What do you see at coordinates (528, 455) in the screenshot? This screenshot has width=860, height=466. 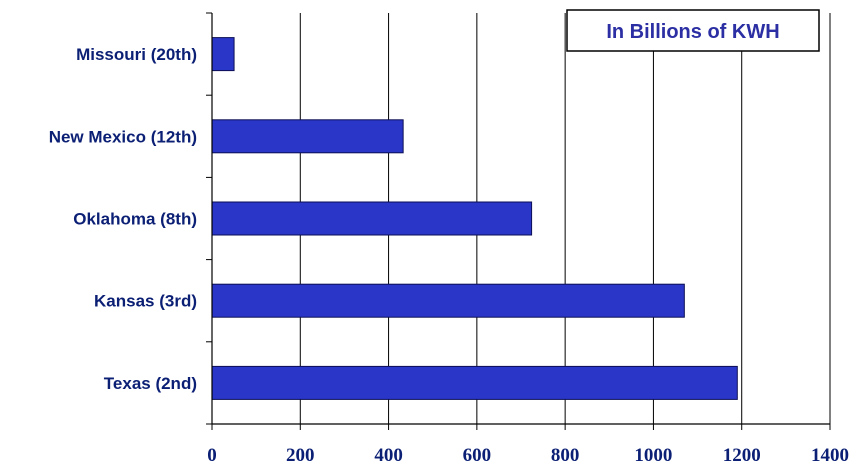 I see `x-tick-labels: 0 200 400 600 800 1000 1200 1400` at bounding box center [528, 455].